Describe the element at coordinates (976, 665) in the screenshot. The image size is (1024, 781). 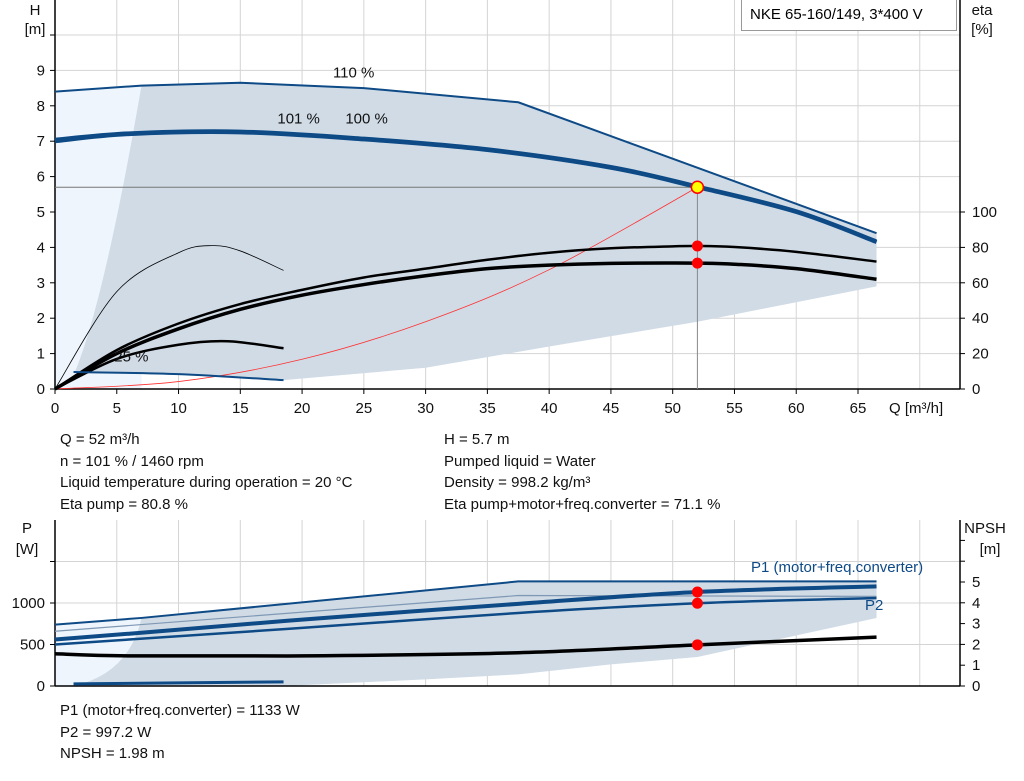
I see `y-tick-label-right: 1` at that location.